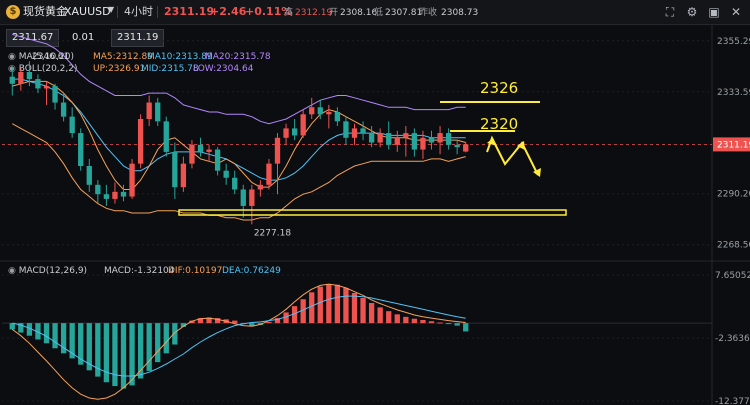 The image size is (750, 405). I want to click on ma10-legend: MA10:2313.89, so click(180, 57).